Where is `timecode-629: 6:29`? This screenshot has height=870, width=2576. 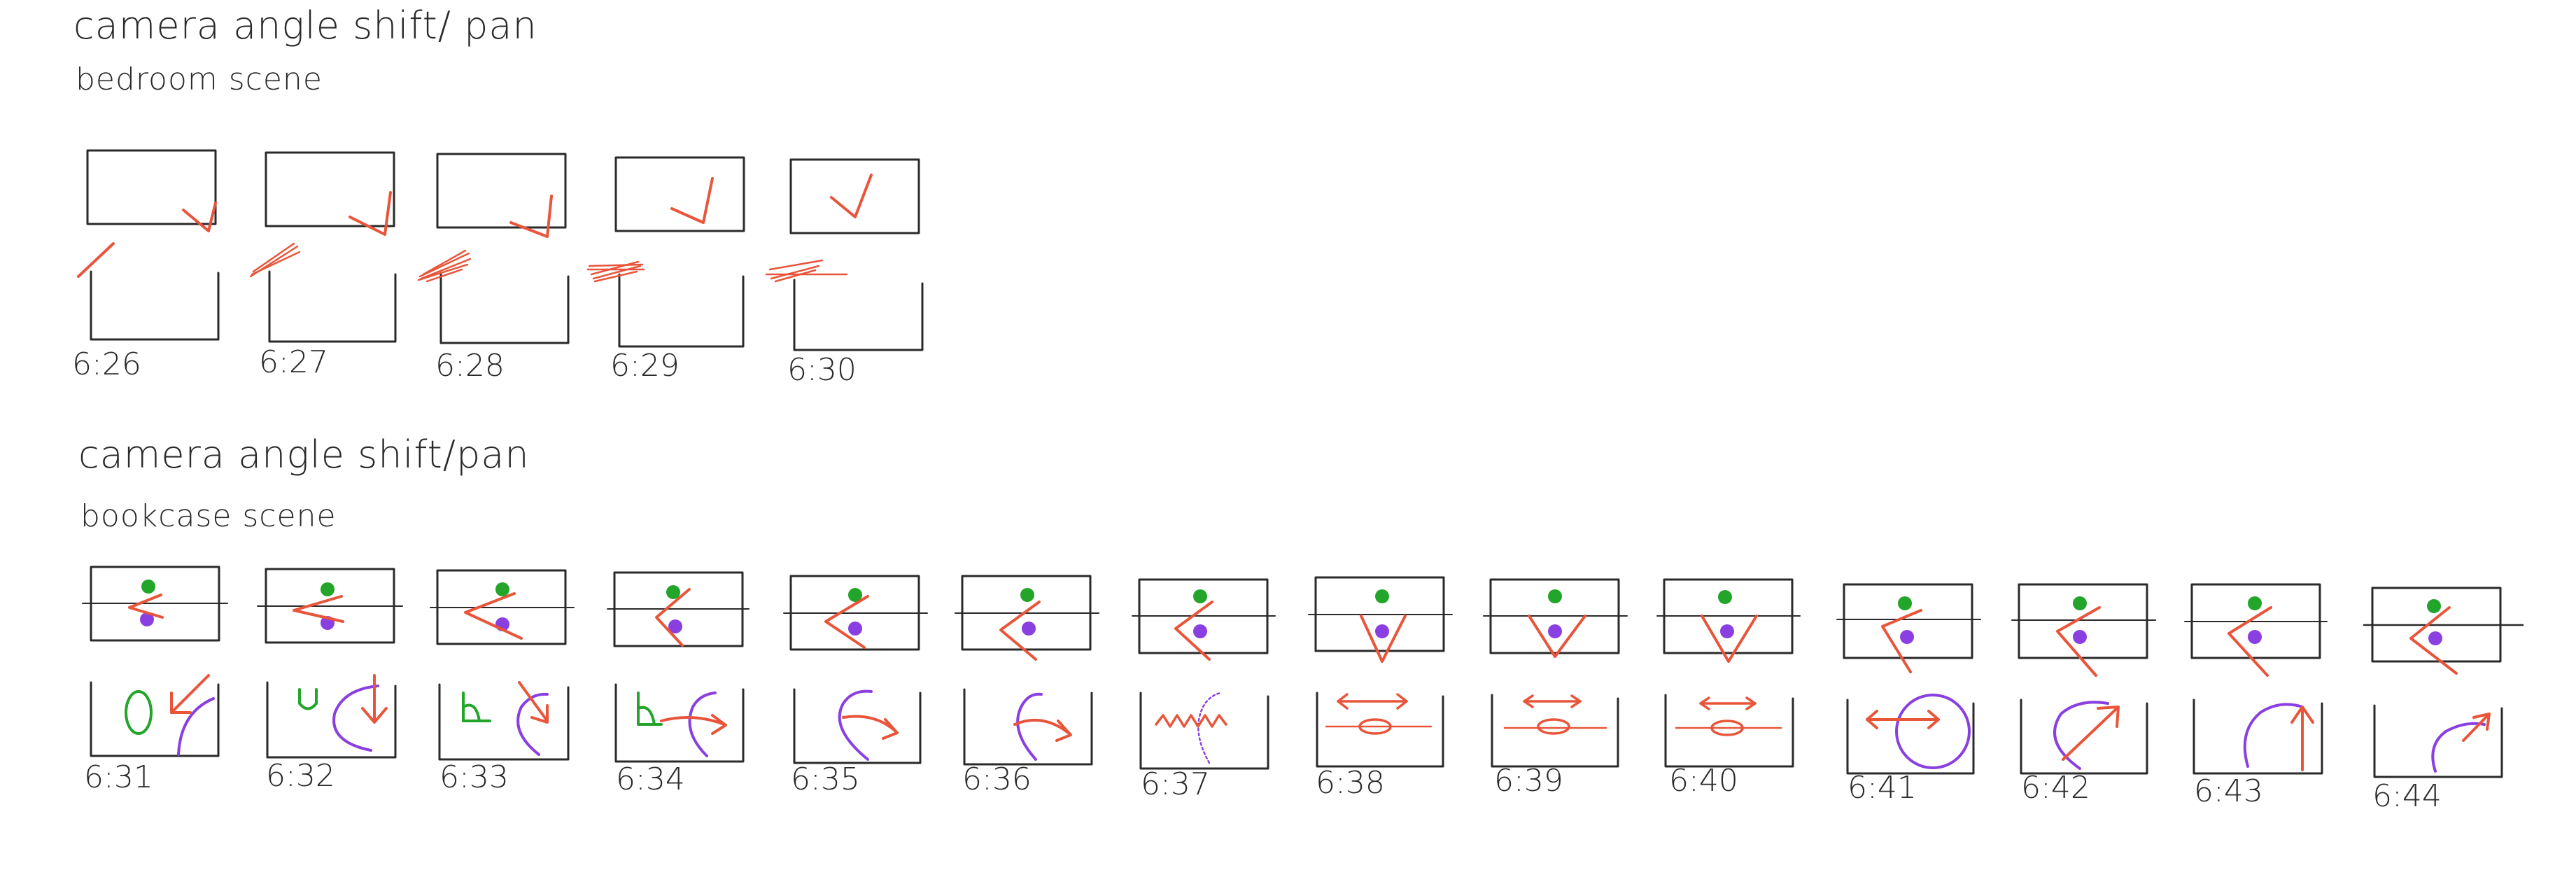
timecode-629: 6:29 is located at coordinates (645, 366).